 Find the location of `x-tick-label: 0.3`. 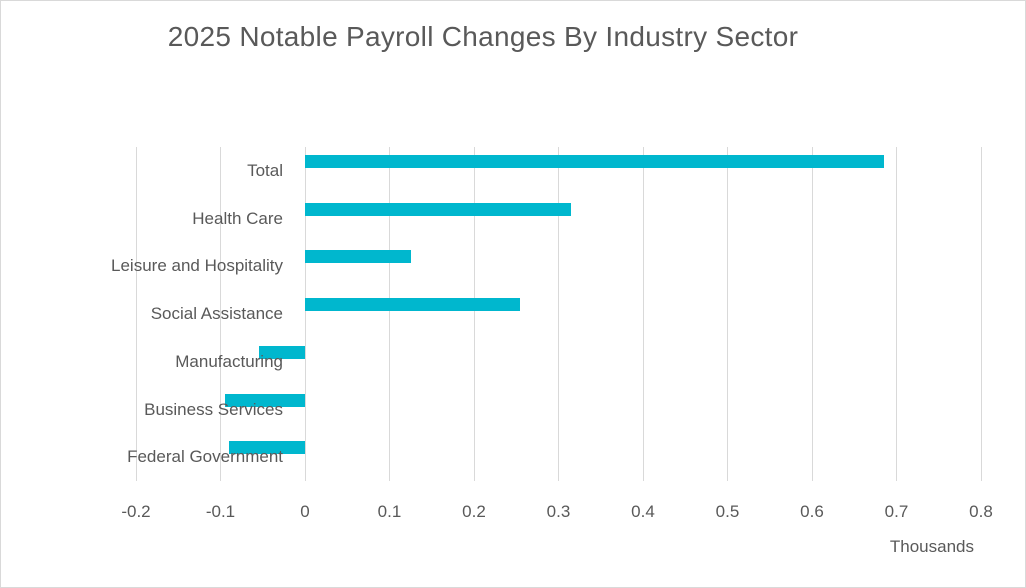

x-tick-label: 0.3 is located at coordinates (558, 511).